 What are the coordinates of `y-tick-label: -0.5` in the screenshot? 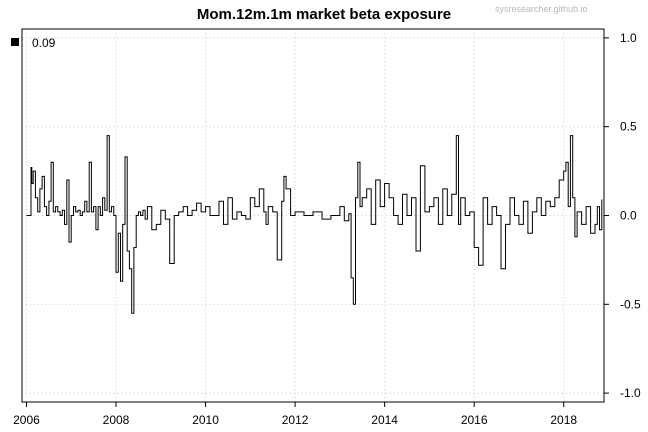 It's located at (630, 304).